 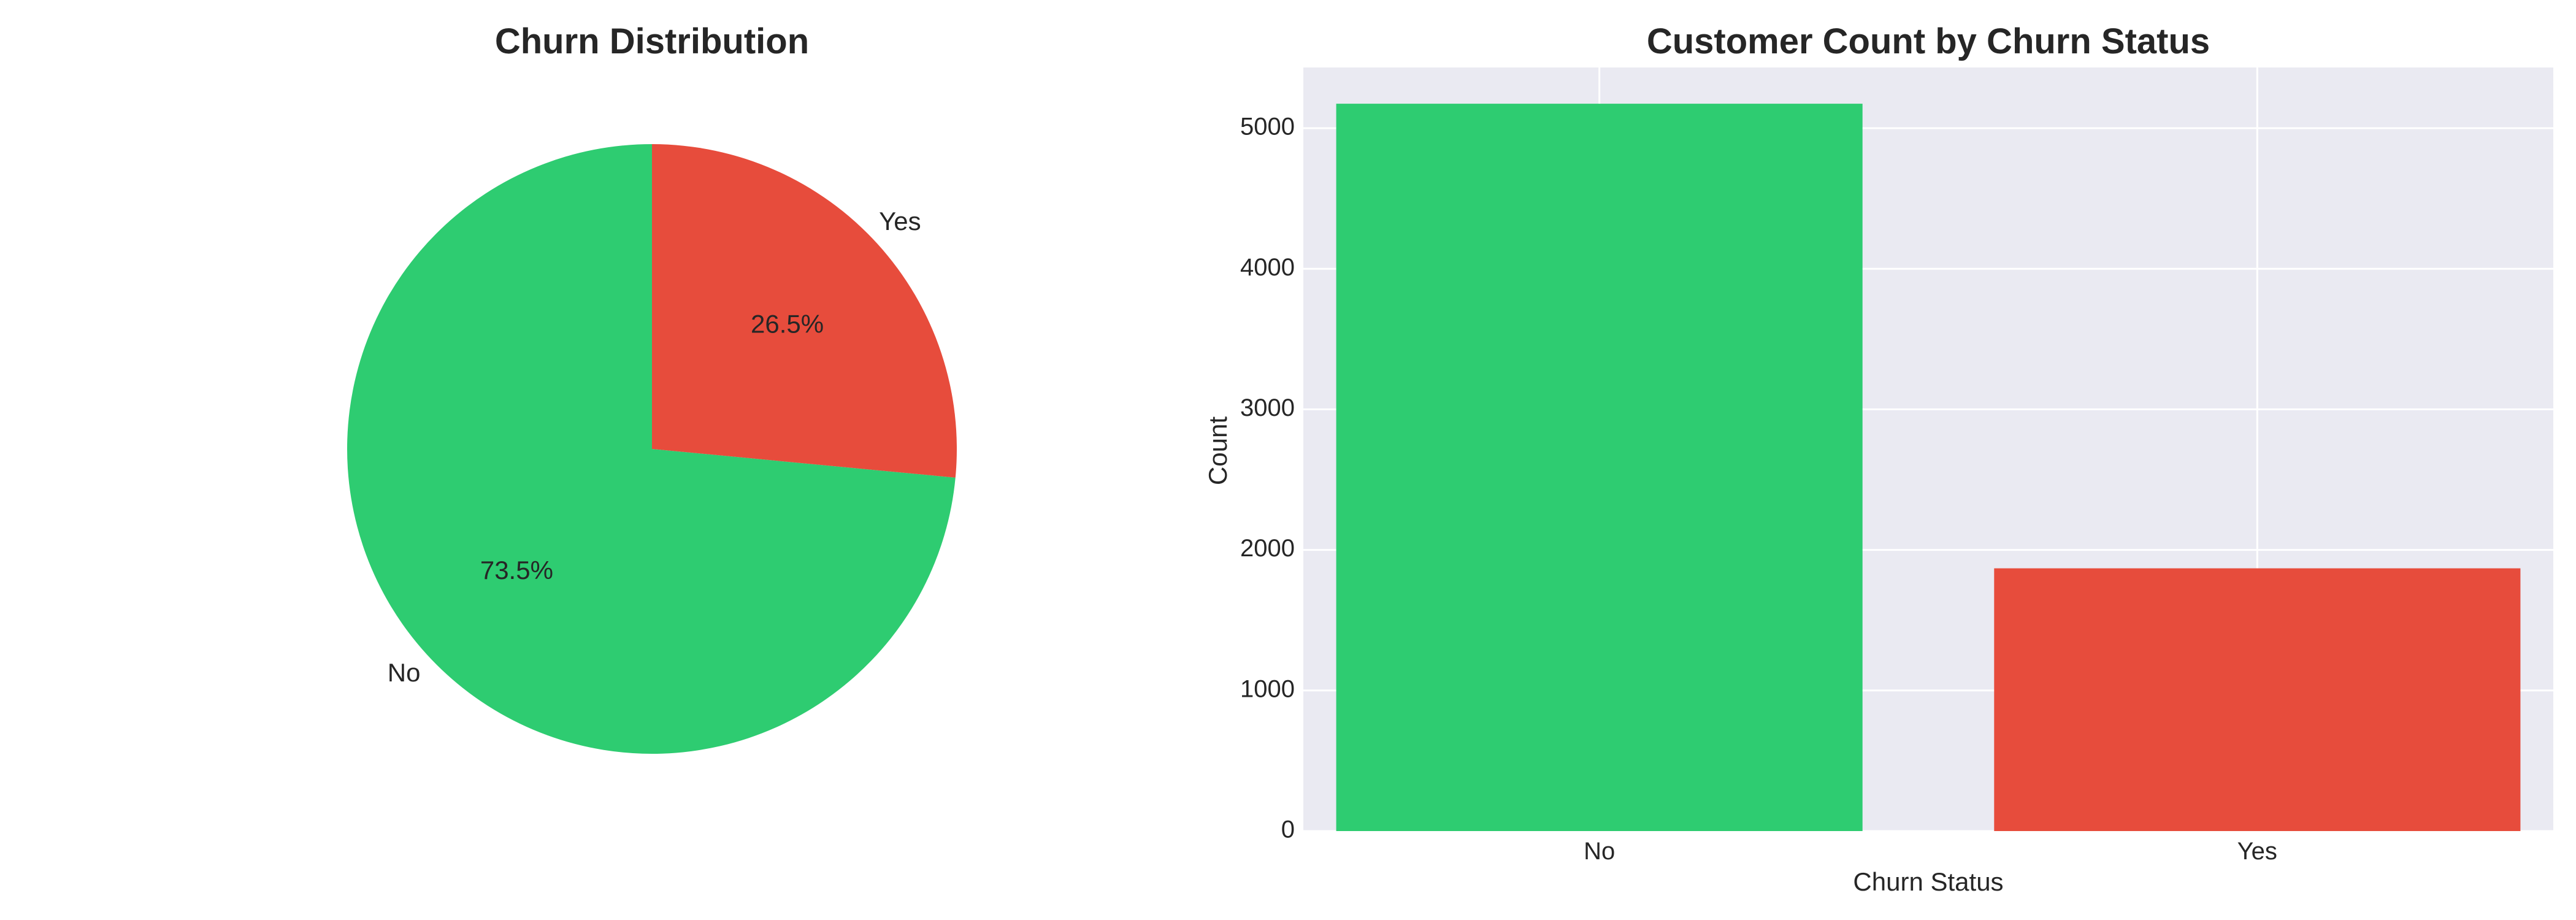 I want to click on pie-pct-label-no: 73.5%, so click(x=516, y=570).